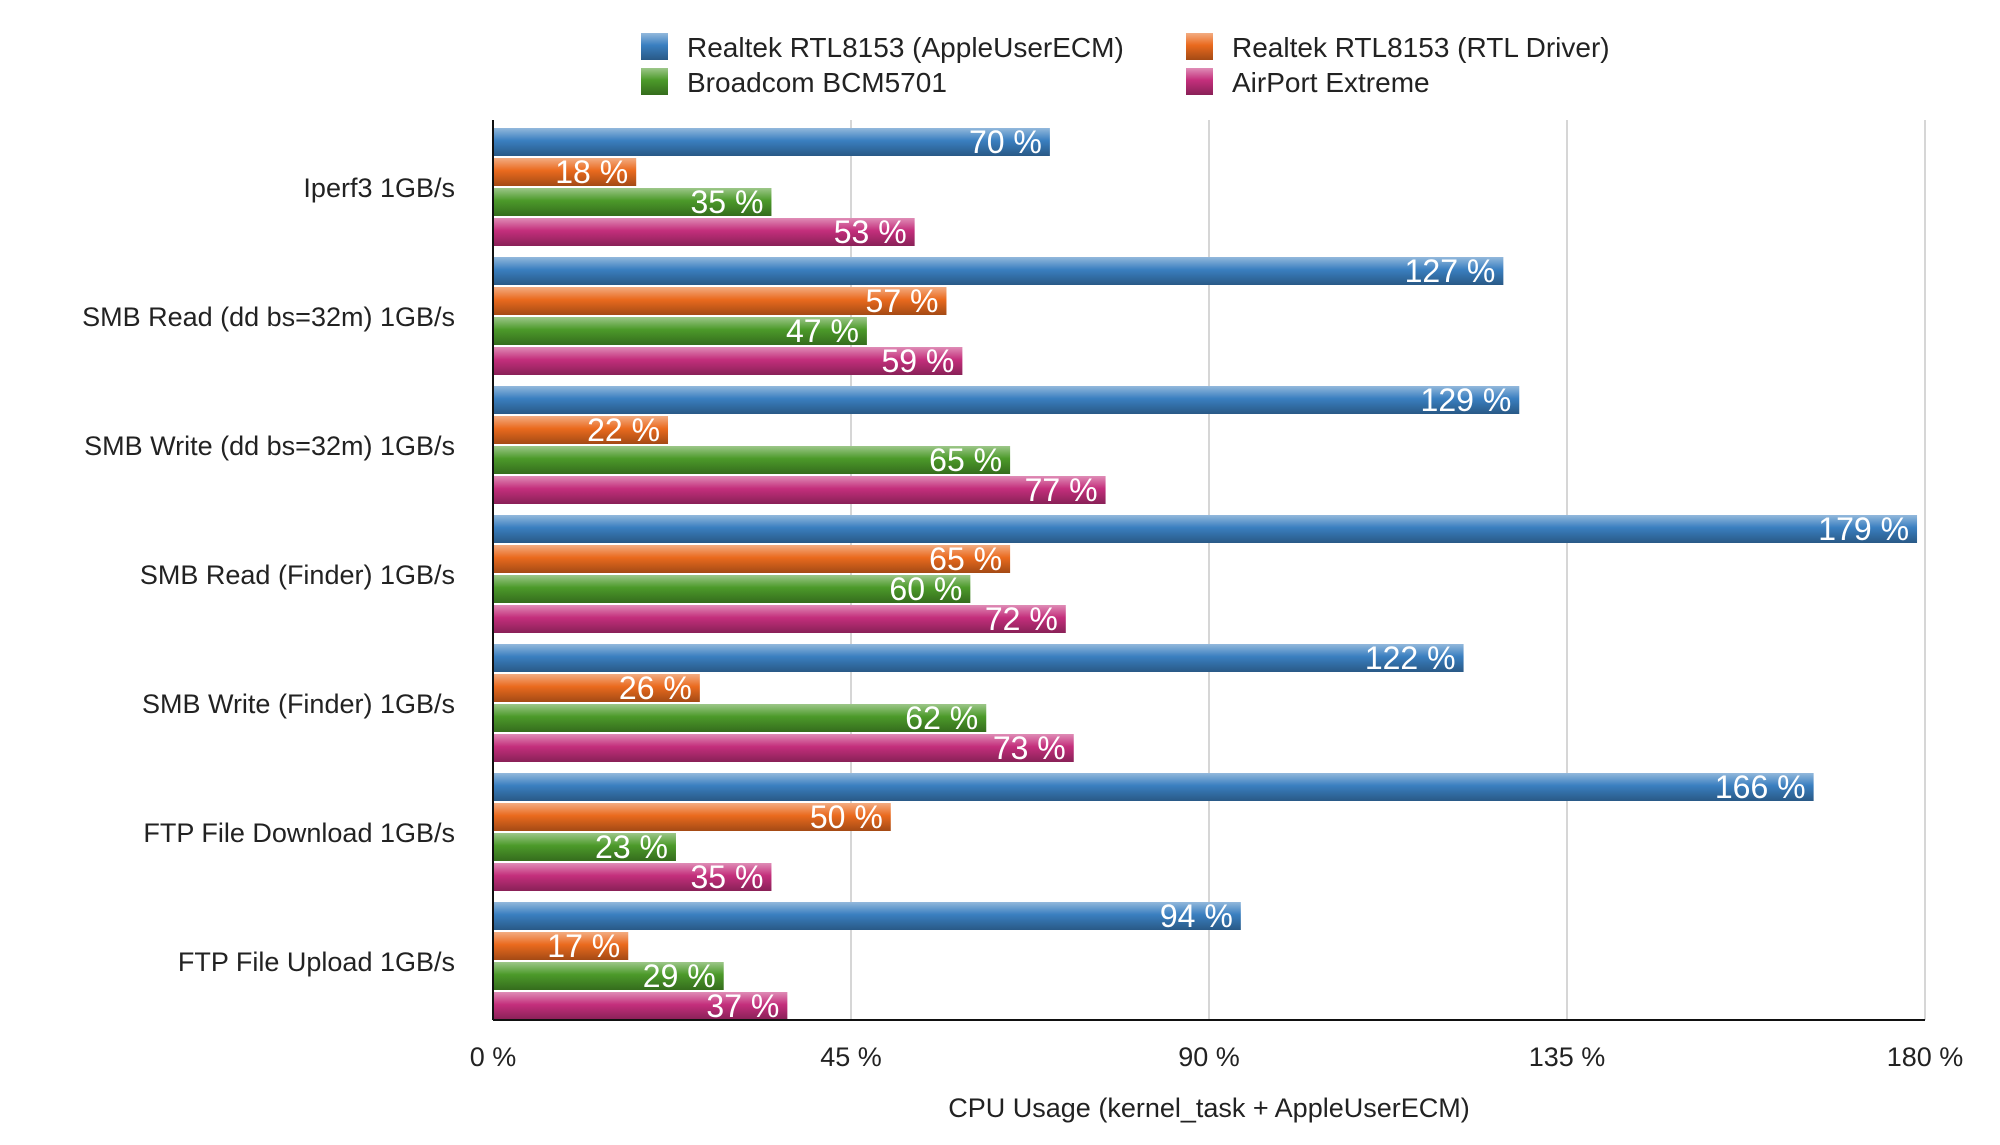 This screenshot has width=2000, height=1145. What do you see at coordinates (742, 1006) in the screenshot?
I see `bar-label-6-3: 37 %` at bounding box center [742, 1006].